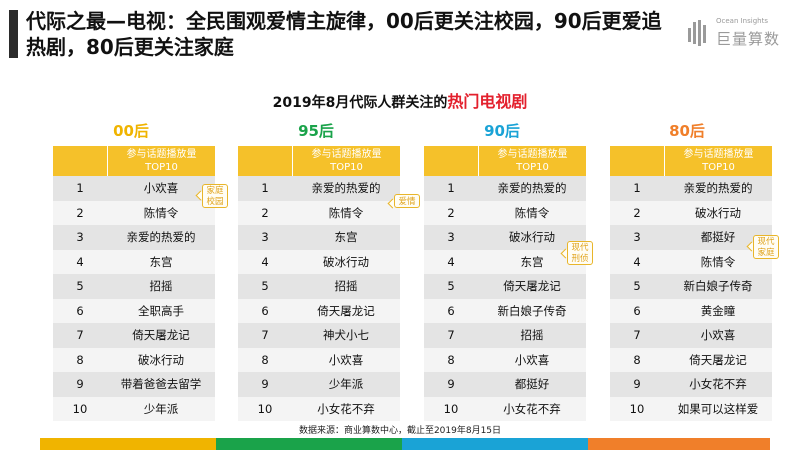 Image resolution: width=800 pixels, height=450 pixels. I want to click on table-row: 10 小女花不弃, so click(319, 408).